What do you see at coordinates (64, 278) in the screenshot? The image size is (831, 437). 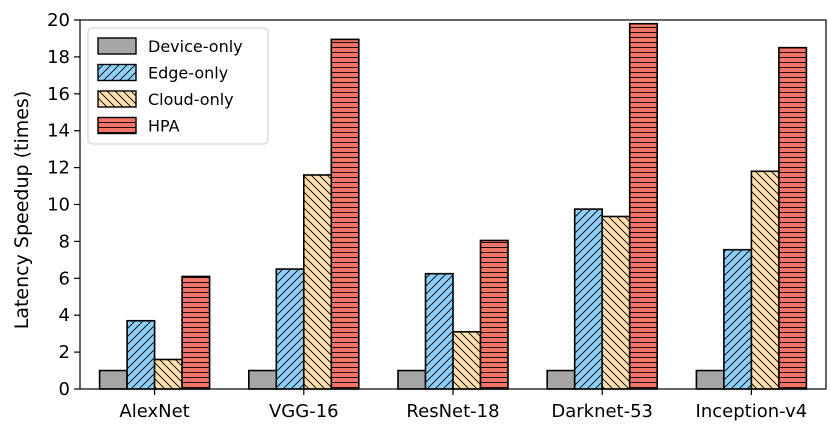 I see `y-tick-label: 6` at bounding box center [64, 278].